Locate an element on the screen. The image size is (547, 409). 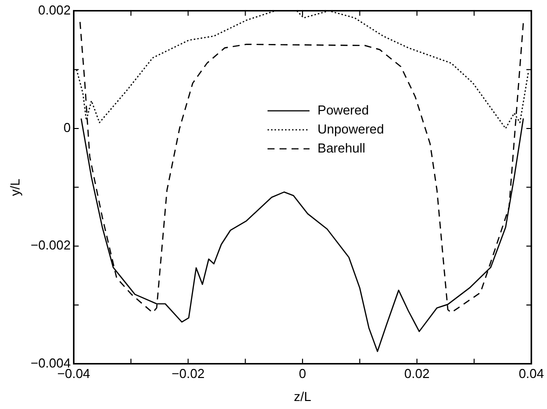
x-axis-title: z/L is located at coordinates (303, 396).